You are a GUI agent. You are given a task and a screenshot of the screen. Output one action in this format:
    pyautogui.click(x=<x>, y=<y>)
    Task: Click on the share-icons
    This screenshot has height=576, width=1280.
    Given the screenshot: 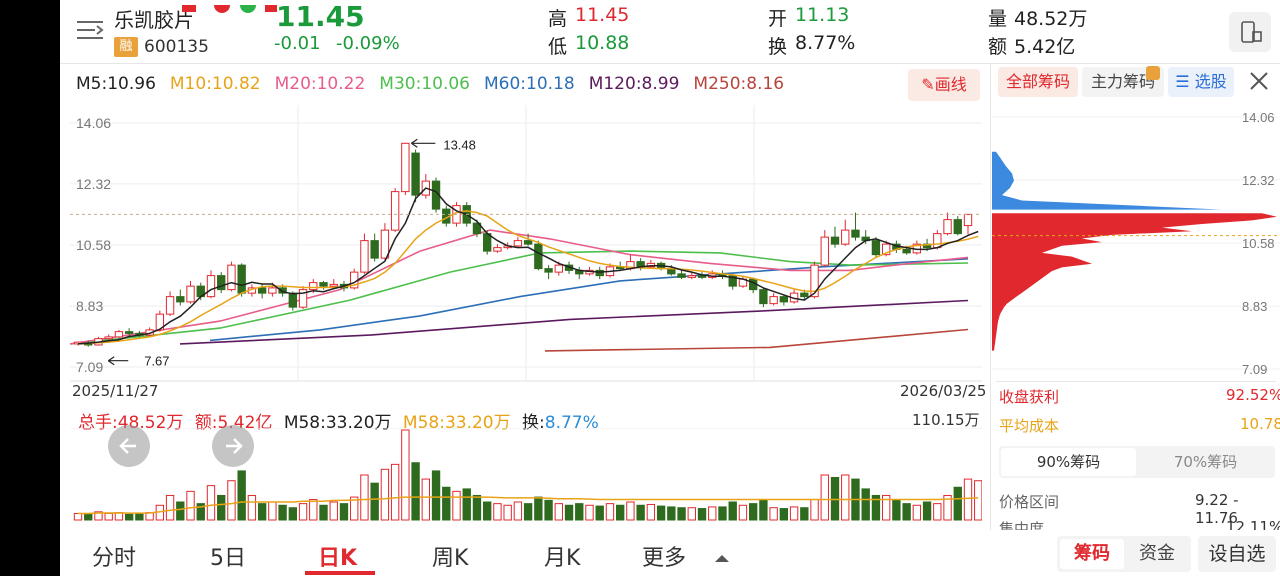 What is the action you would take?
    pyautogui.click(x=229, y=6)
    